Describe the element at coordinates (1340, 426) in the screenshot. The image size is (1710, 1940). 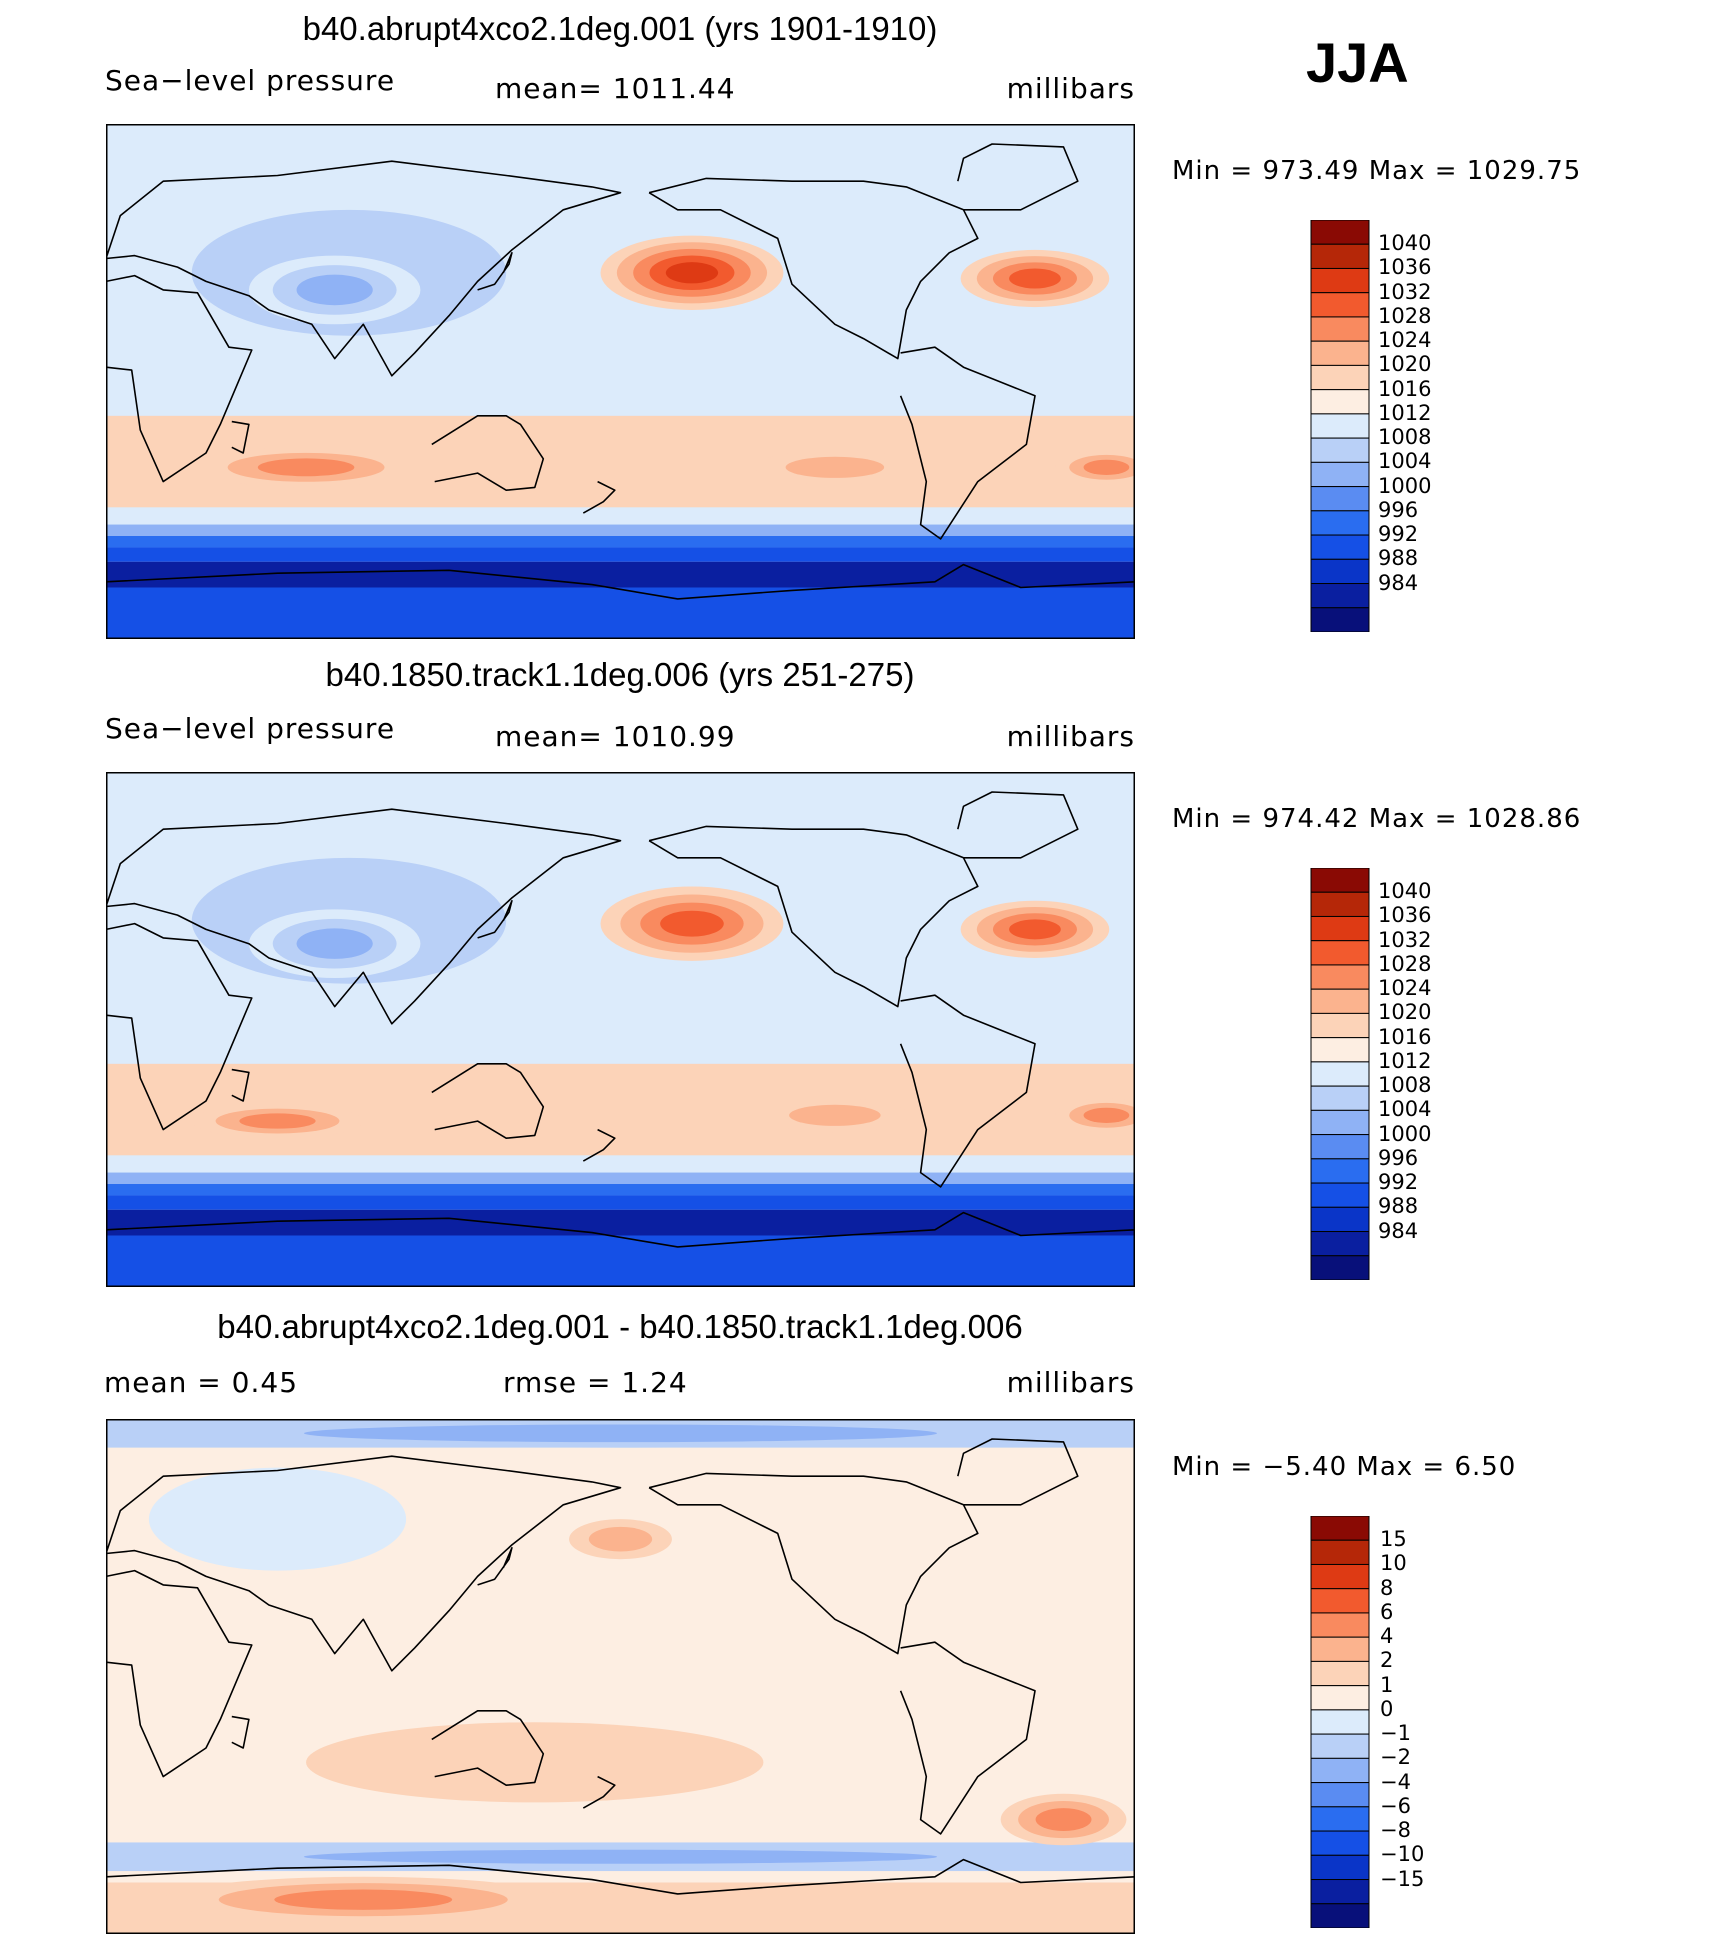
I see `panel-1-colorbar` at that location.